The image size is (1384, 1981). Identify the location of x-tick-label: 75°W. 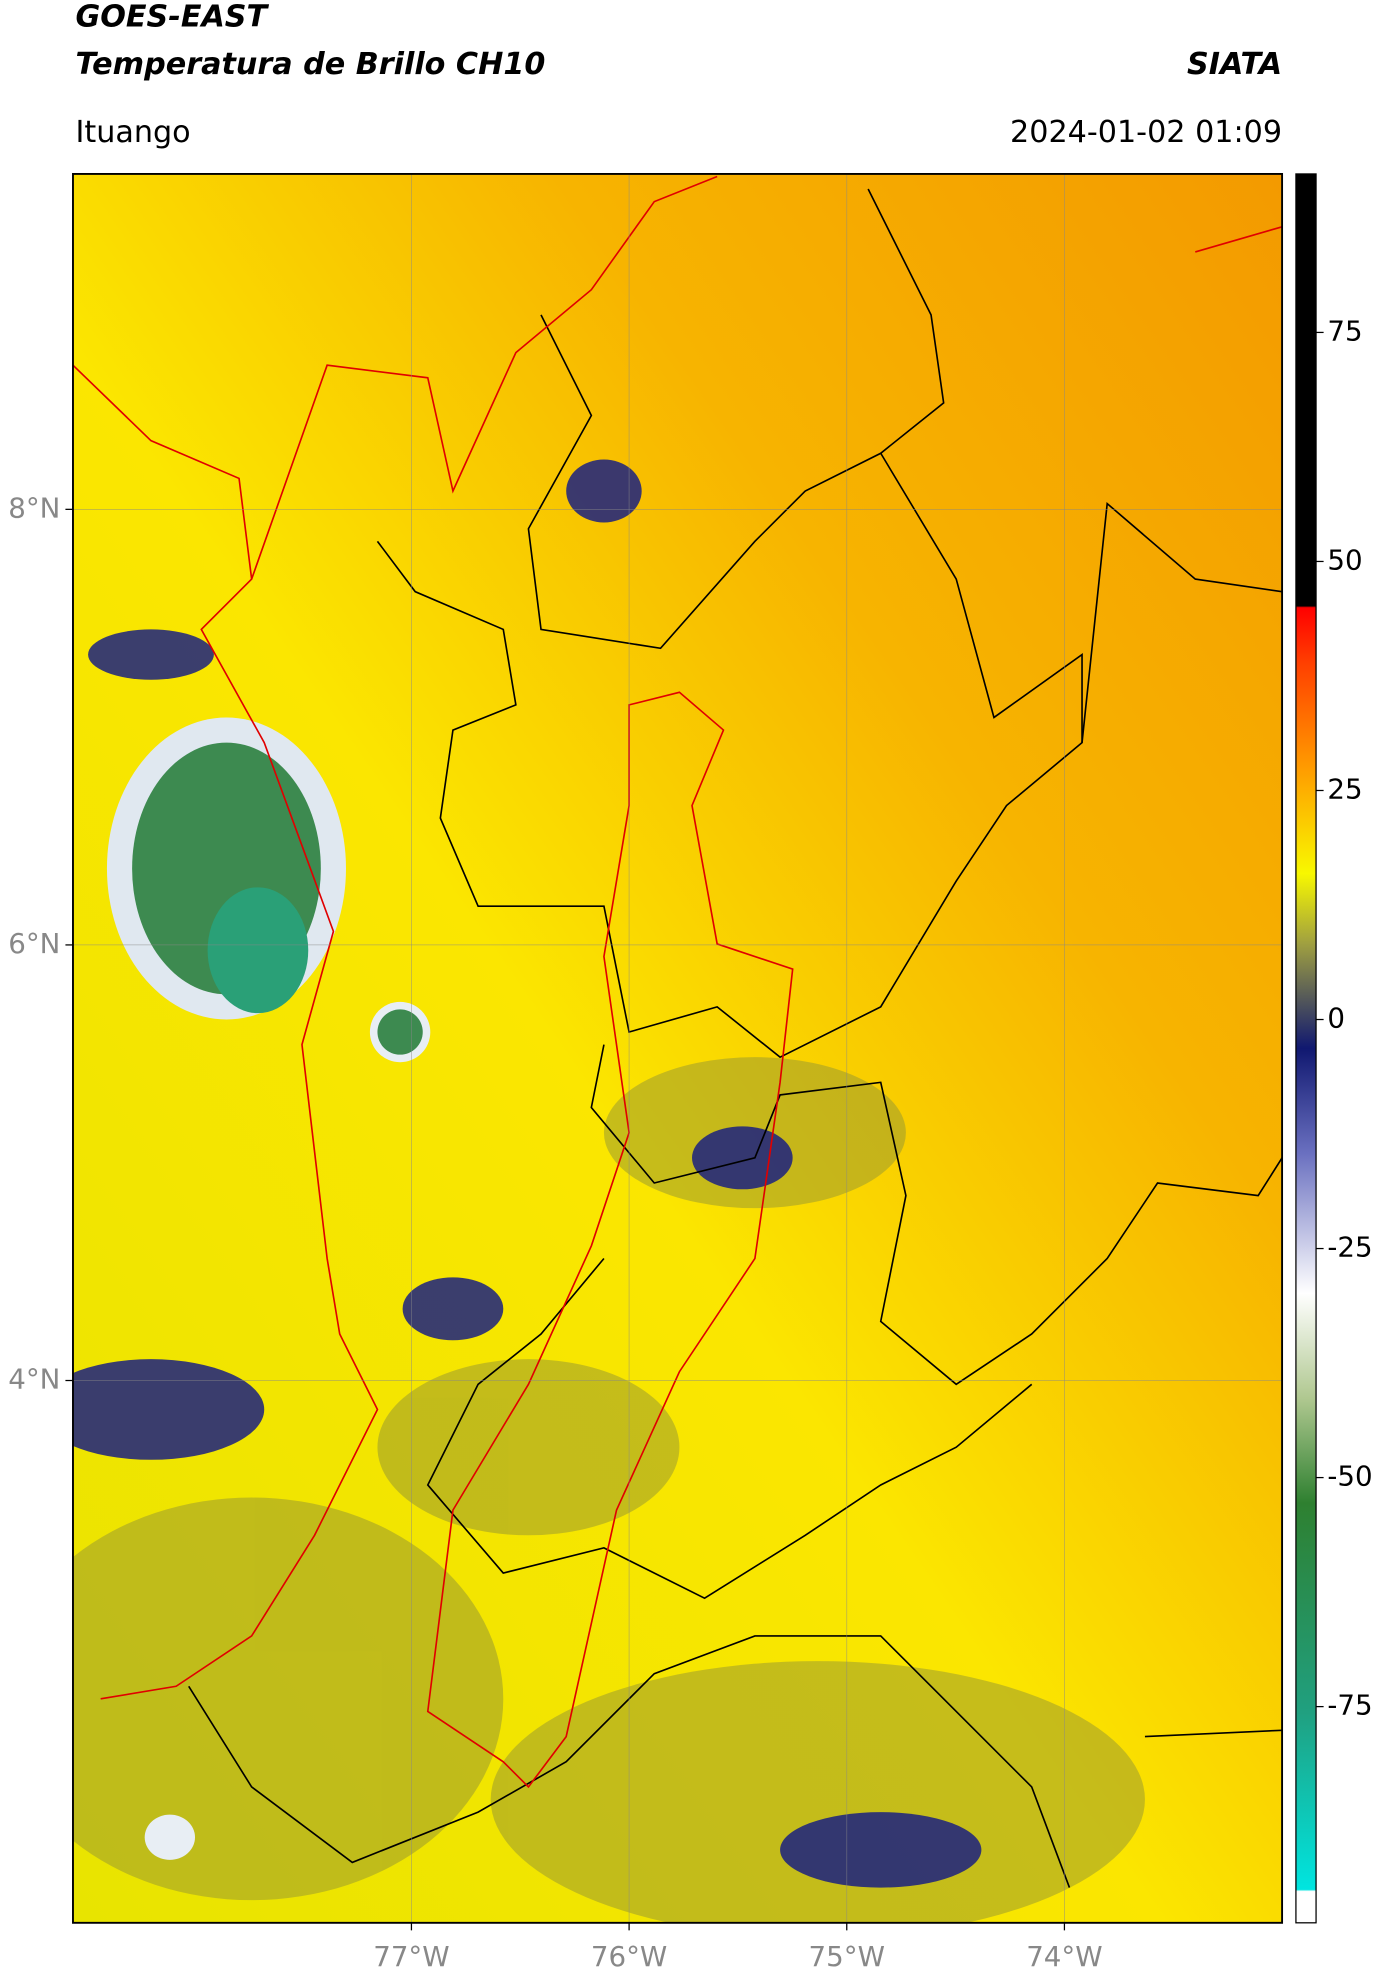
(847, 1956).